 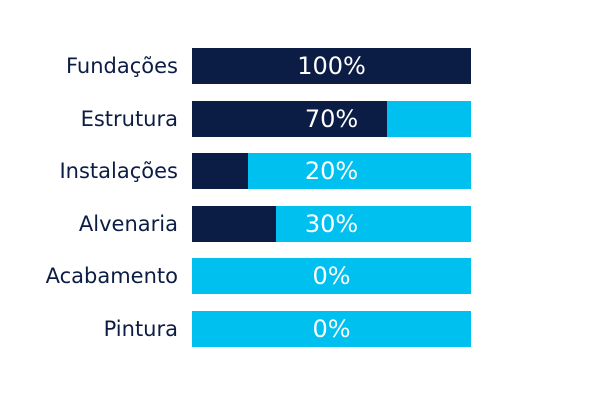 I want to click on category-label: Instalações, so click(x=118, y=171).